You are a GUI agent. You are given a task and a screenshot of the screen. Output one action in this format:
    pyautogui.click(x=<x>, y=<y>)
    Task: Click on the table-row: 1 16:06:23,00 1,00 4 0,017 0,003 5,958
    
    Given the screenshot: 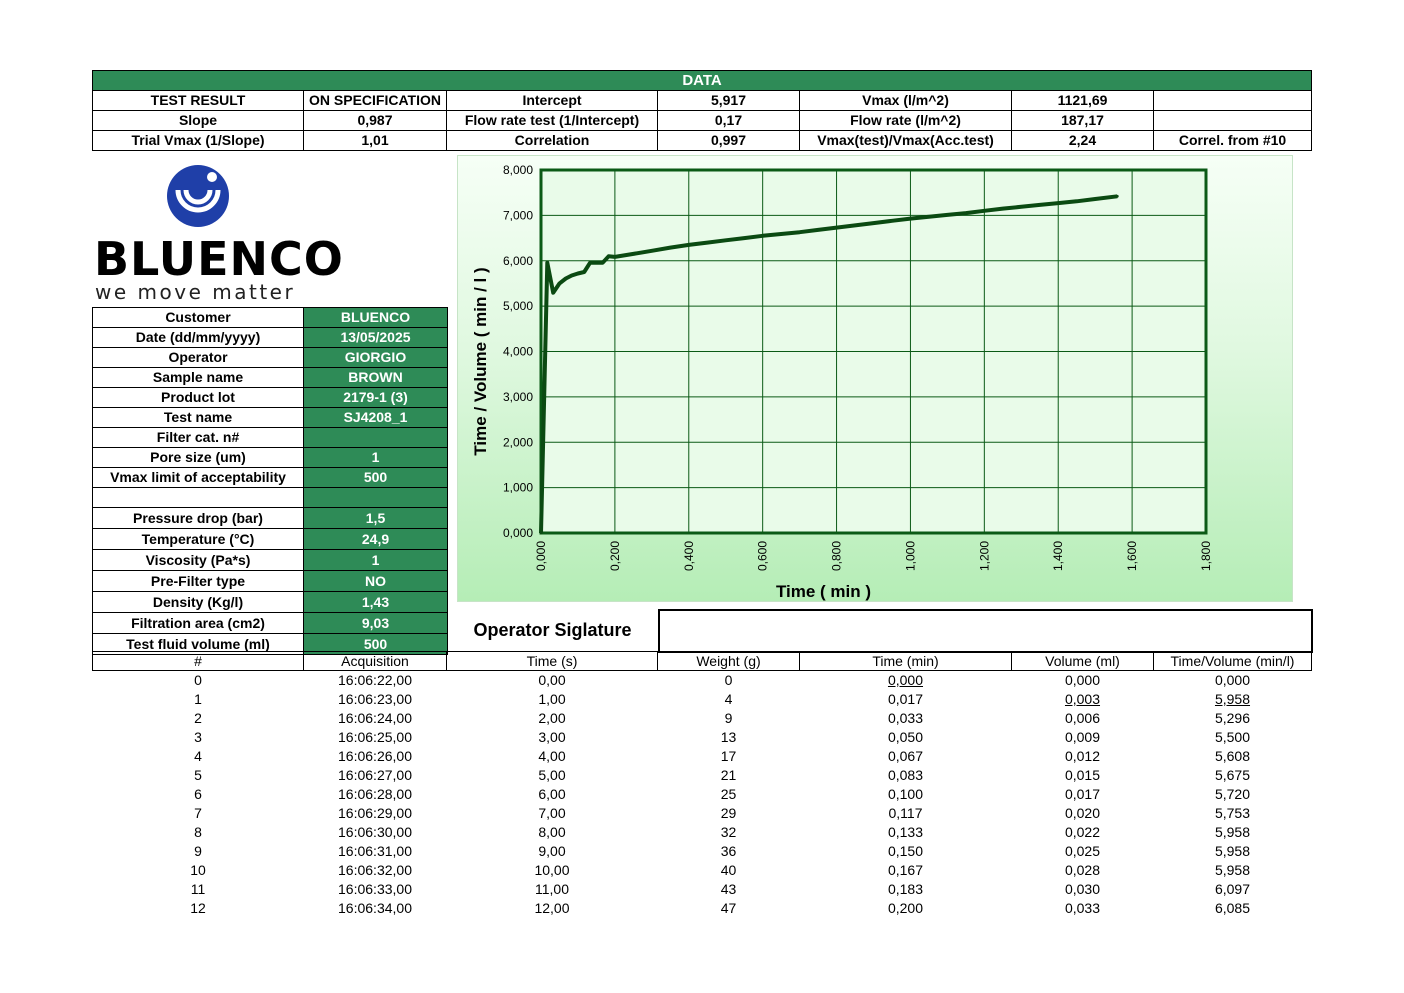 What is the action you would take?
    pyautogui.click(x=702, y=699)
    